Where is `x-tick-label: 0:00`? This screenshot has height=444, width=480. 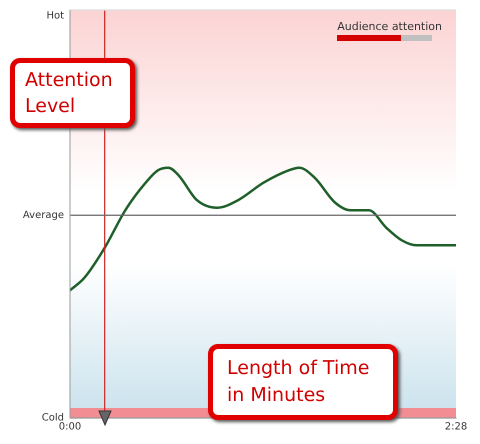
x-tick-label: 0:00 is located at coordinates (70, 427).